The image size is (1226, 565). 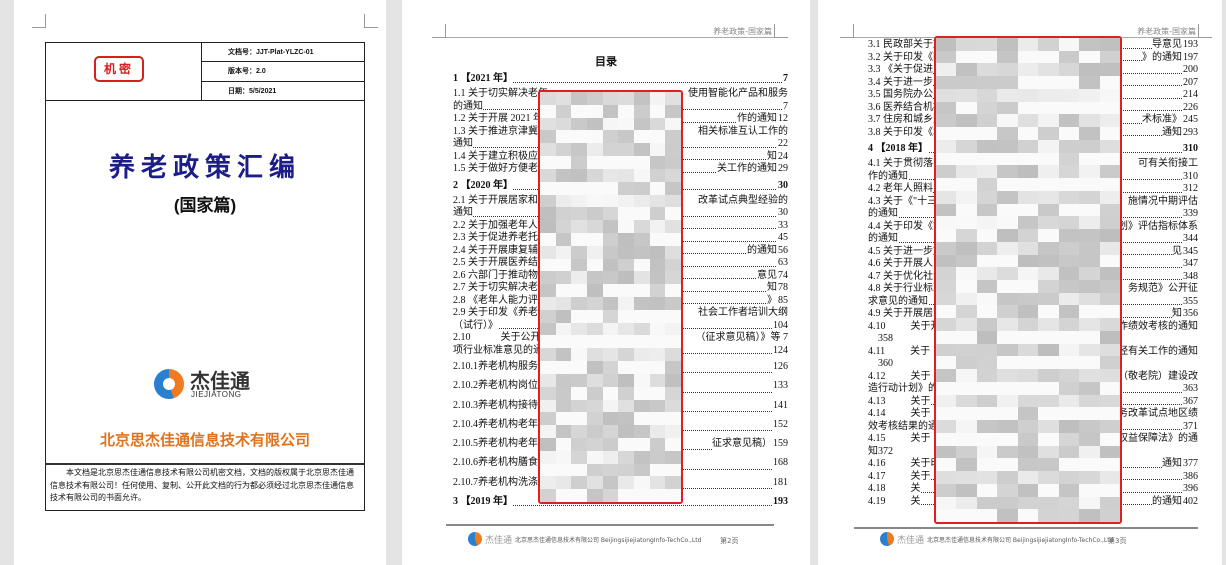 I want to click on toc-entry: 360, so click(x=1033, y=364).